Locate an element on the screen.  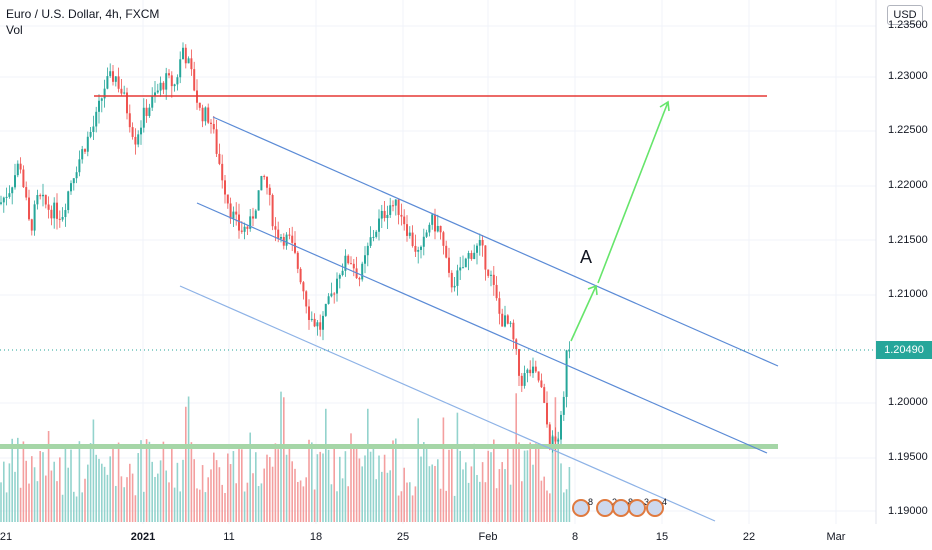
chart-legend: Euro / U.S. Dollar, 4h, FXCM Vol is located at coordinates (82, 22).